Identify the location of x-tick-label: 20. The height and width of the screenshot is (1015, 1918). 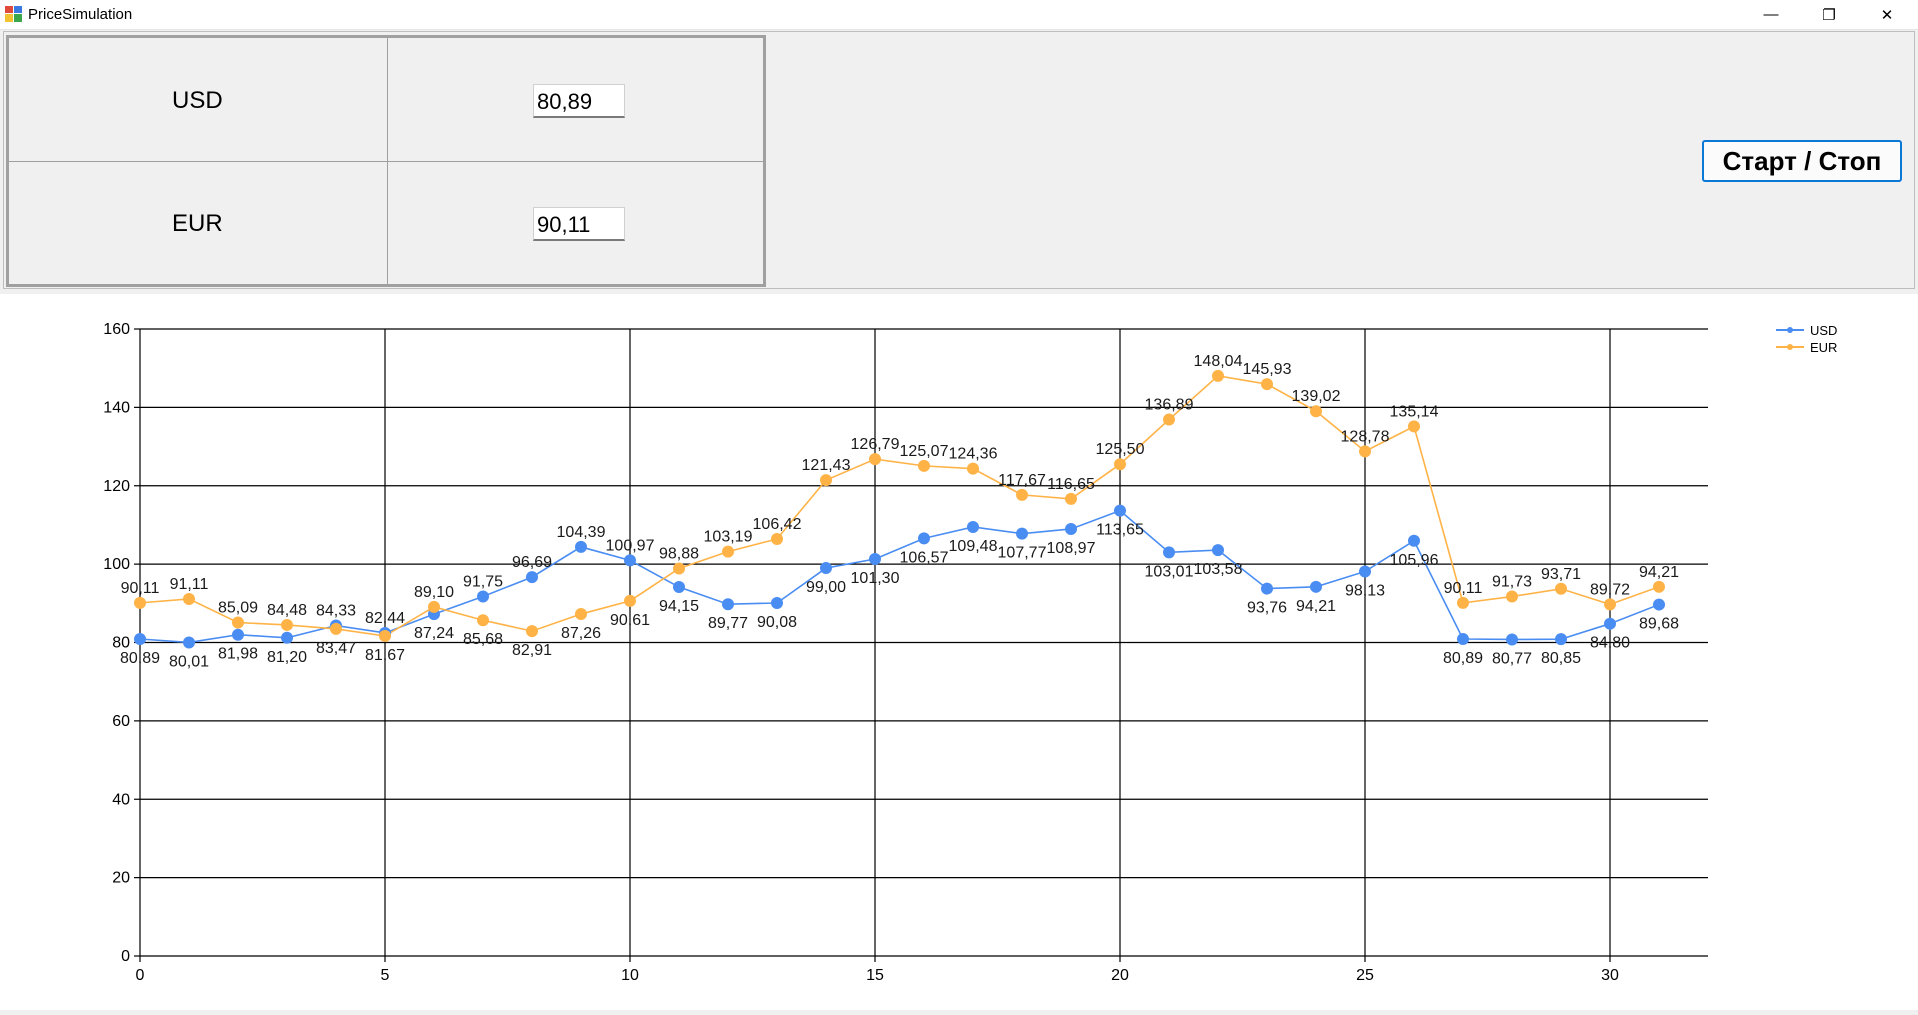
(1120, 975).